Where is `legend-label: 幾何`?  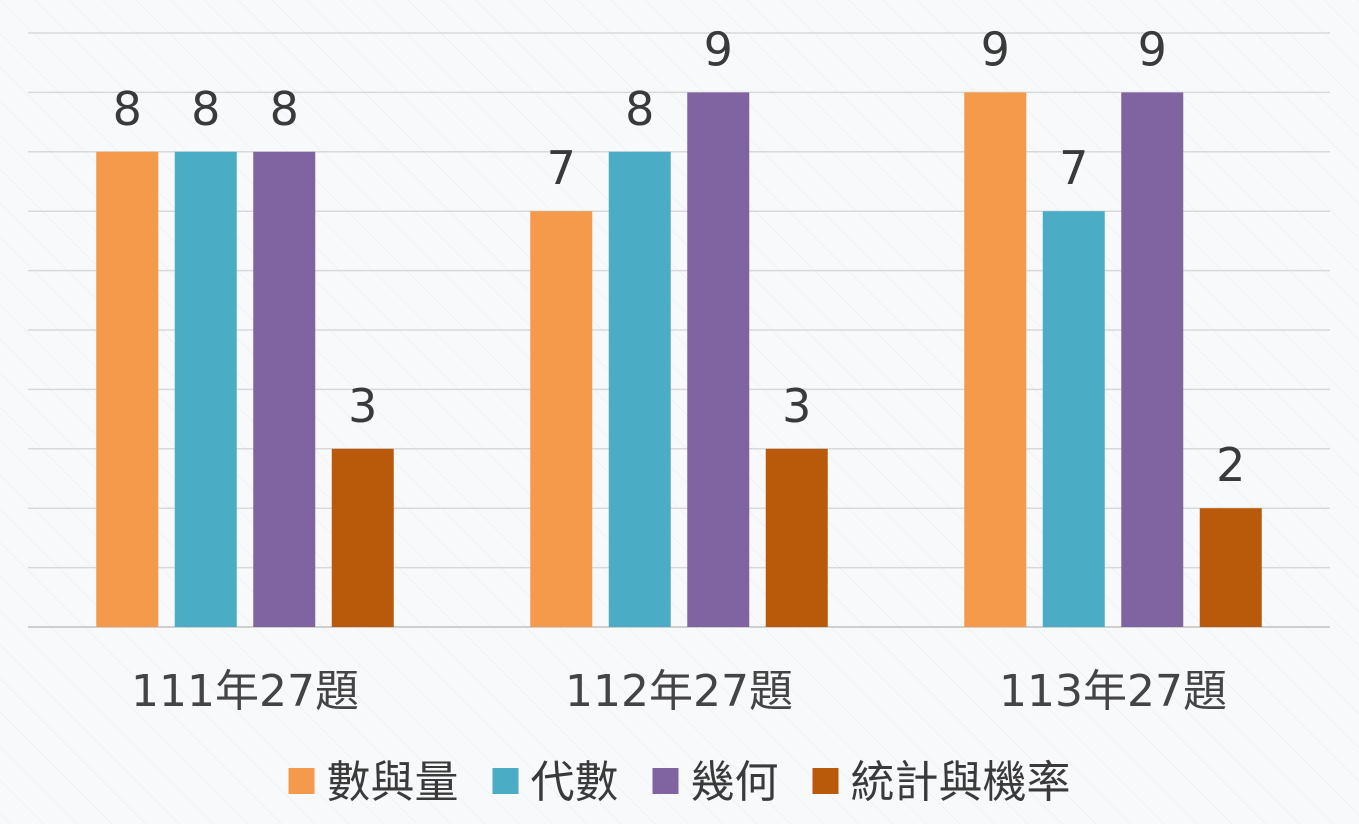 legend-label: 幾何 is located at coordinates (735, 782).